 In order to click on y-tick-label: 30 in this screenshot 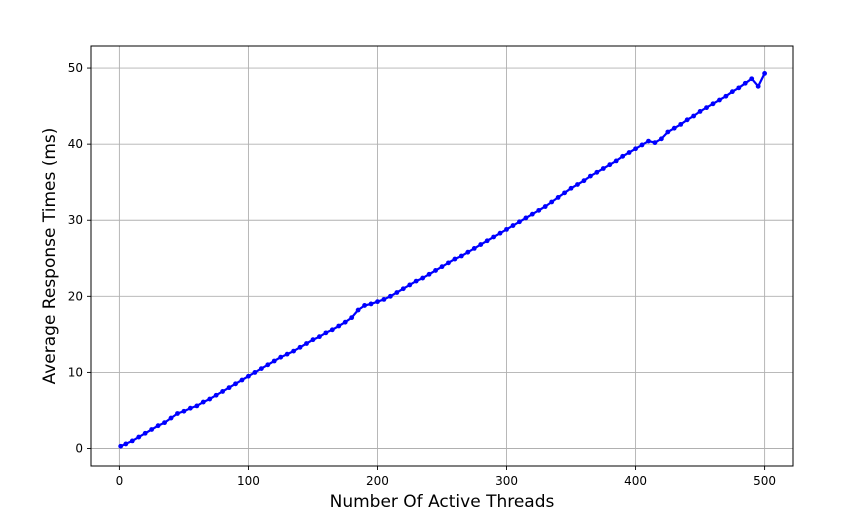, I will do `click(75, 220)`.